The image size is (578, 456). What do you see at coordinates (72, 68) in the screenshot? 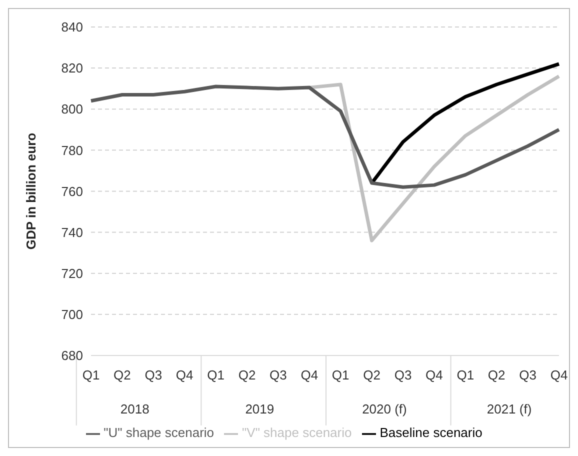
I see `y-tick-label: 820` at bounding box center [72, 68].